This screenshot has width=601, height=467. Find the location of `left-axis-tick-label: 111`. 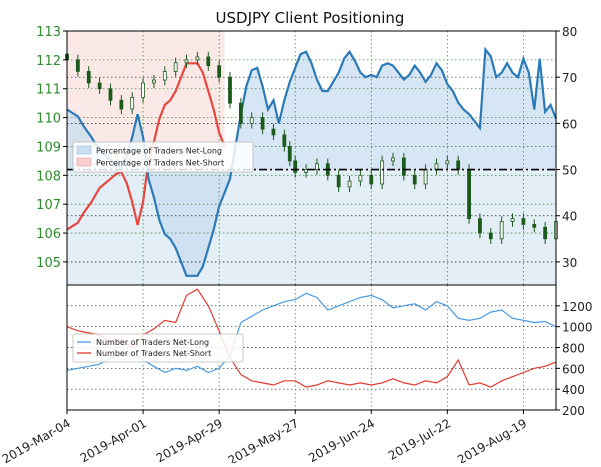

left-axis-tick-label: 111 is located at coordinates (48, 90).